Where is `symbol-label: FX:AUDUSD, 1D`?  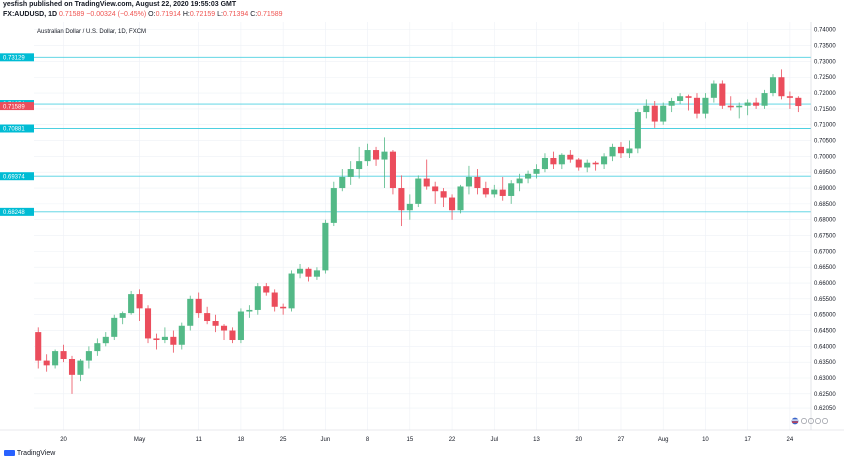 symbol-label: FX:AUDUSD, 1D is located at coordinates (30, 14).